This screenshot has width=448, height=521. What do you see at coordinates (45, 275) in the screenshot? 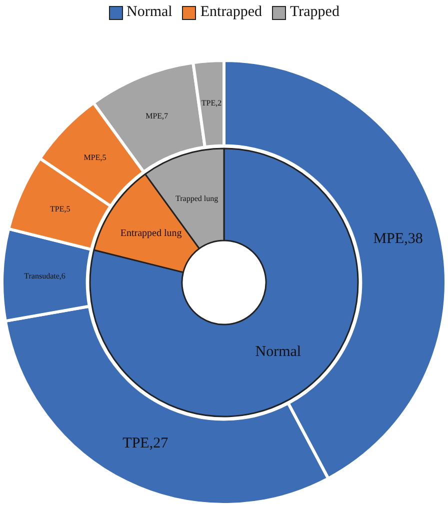
I see `slice-label: Transudate,6` at bounding box center [45, 275].